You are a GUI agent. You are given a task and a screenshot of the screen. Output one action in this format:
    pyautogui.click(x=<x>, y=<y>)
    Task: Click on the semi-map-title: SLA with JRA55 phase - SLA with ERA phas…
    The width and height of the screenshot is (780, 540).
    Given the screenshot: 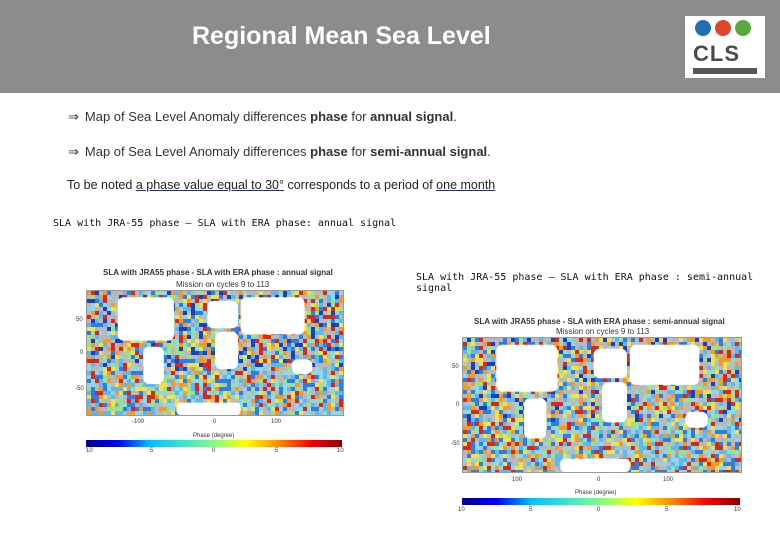 What is the action you would take?
    pyautogui.click(x=599, y=321)
    